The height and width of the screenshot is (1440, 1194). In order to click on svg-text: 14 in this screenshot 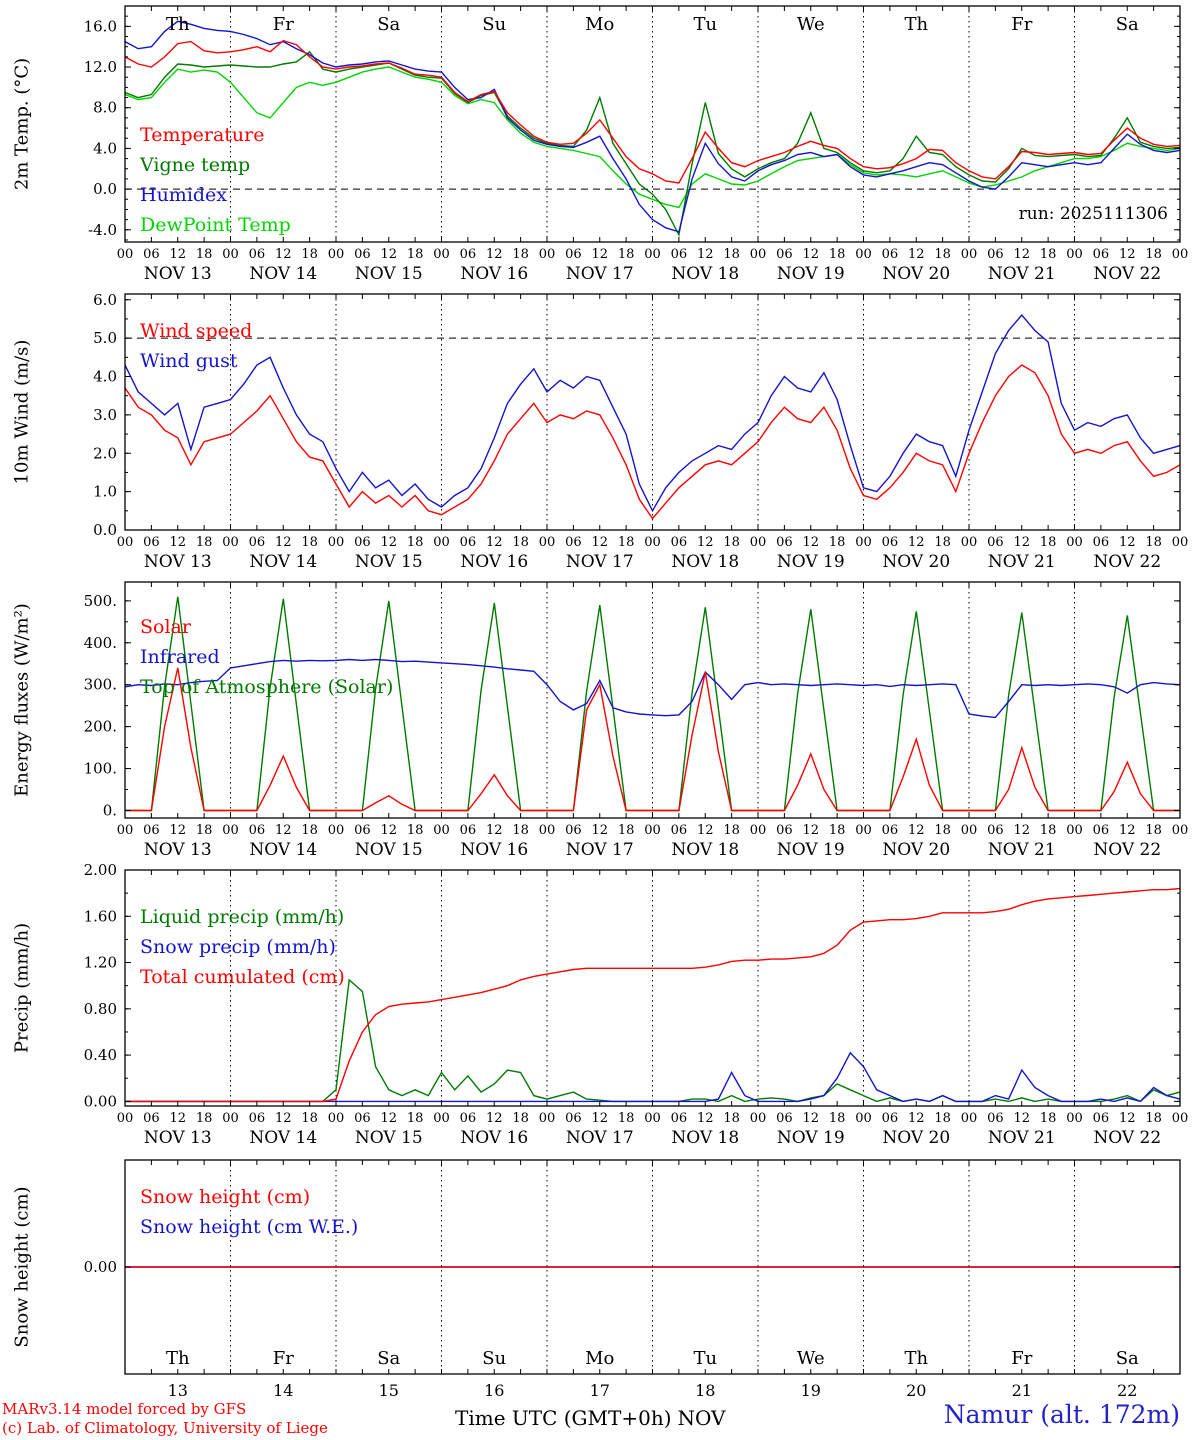, I will do `click(283, 1390)`.